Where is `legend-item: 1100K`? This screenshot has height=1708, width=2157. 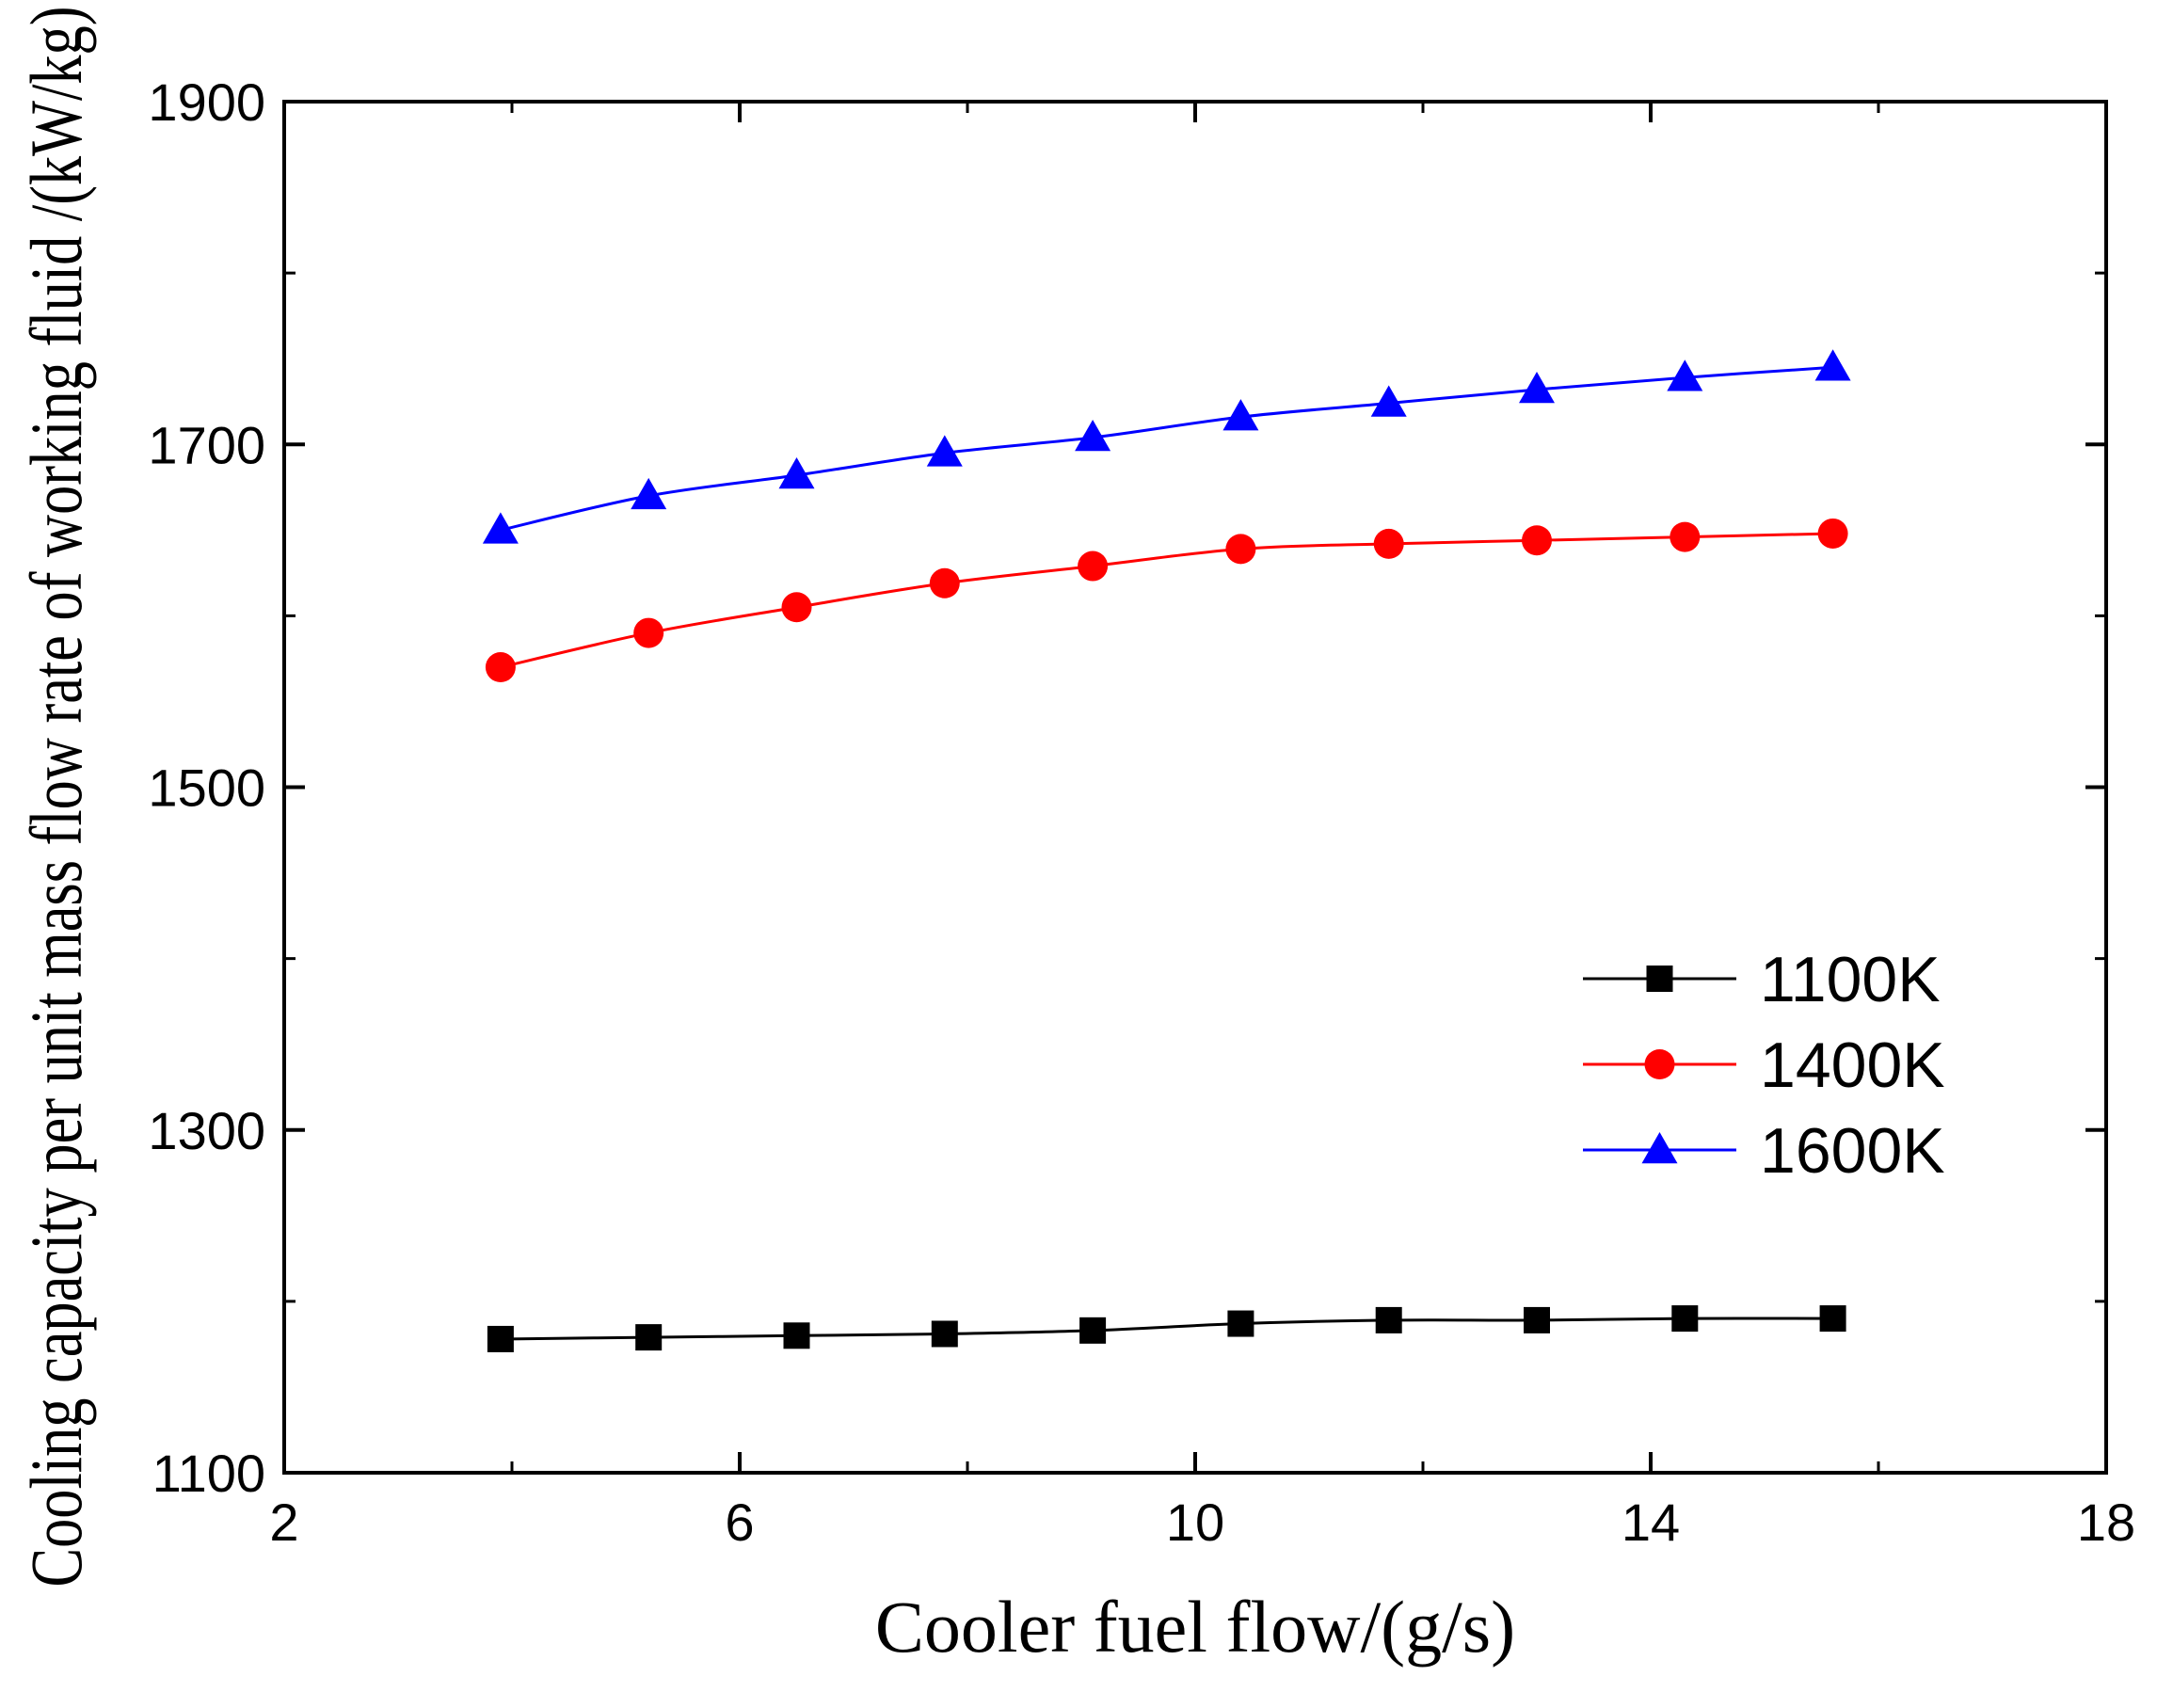
legend-item: 1100K is located at coordinates (1762, 979).